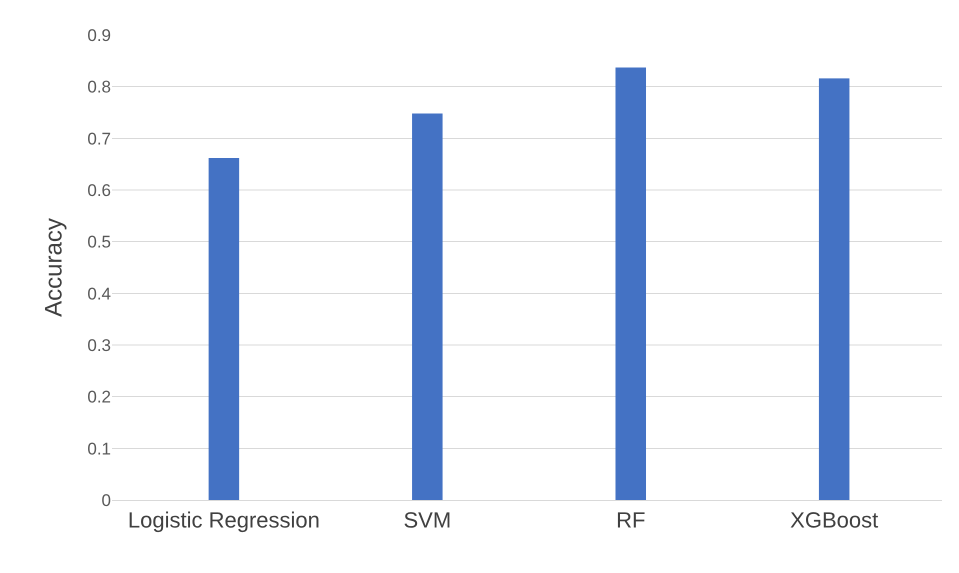  I want to click on y-tick-label: 0.6, so click(99, 190).